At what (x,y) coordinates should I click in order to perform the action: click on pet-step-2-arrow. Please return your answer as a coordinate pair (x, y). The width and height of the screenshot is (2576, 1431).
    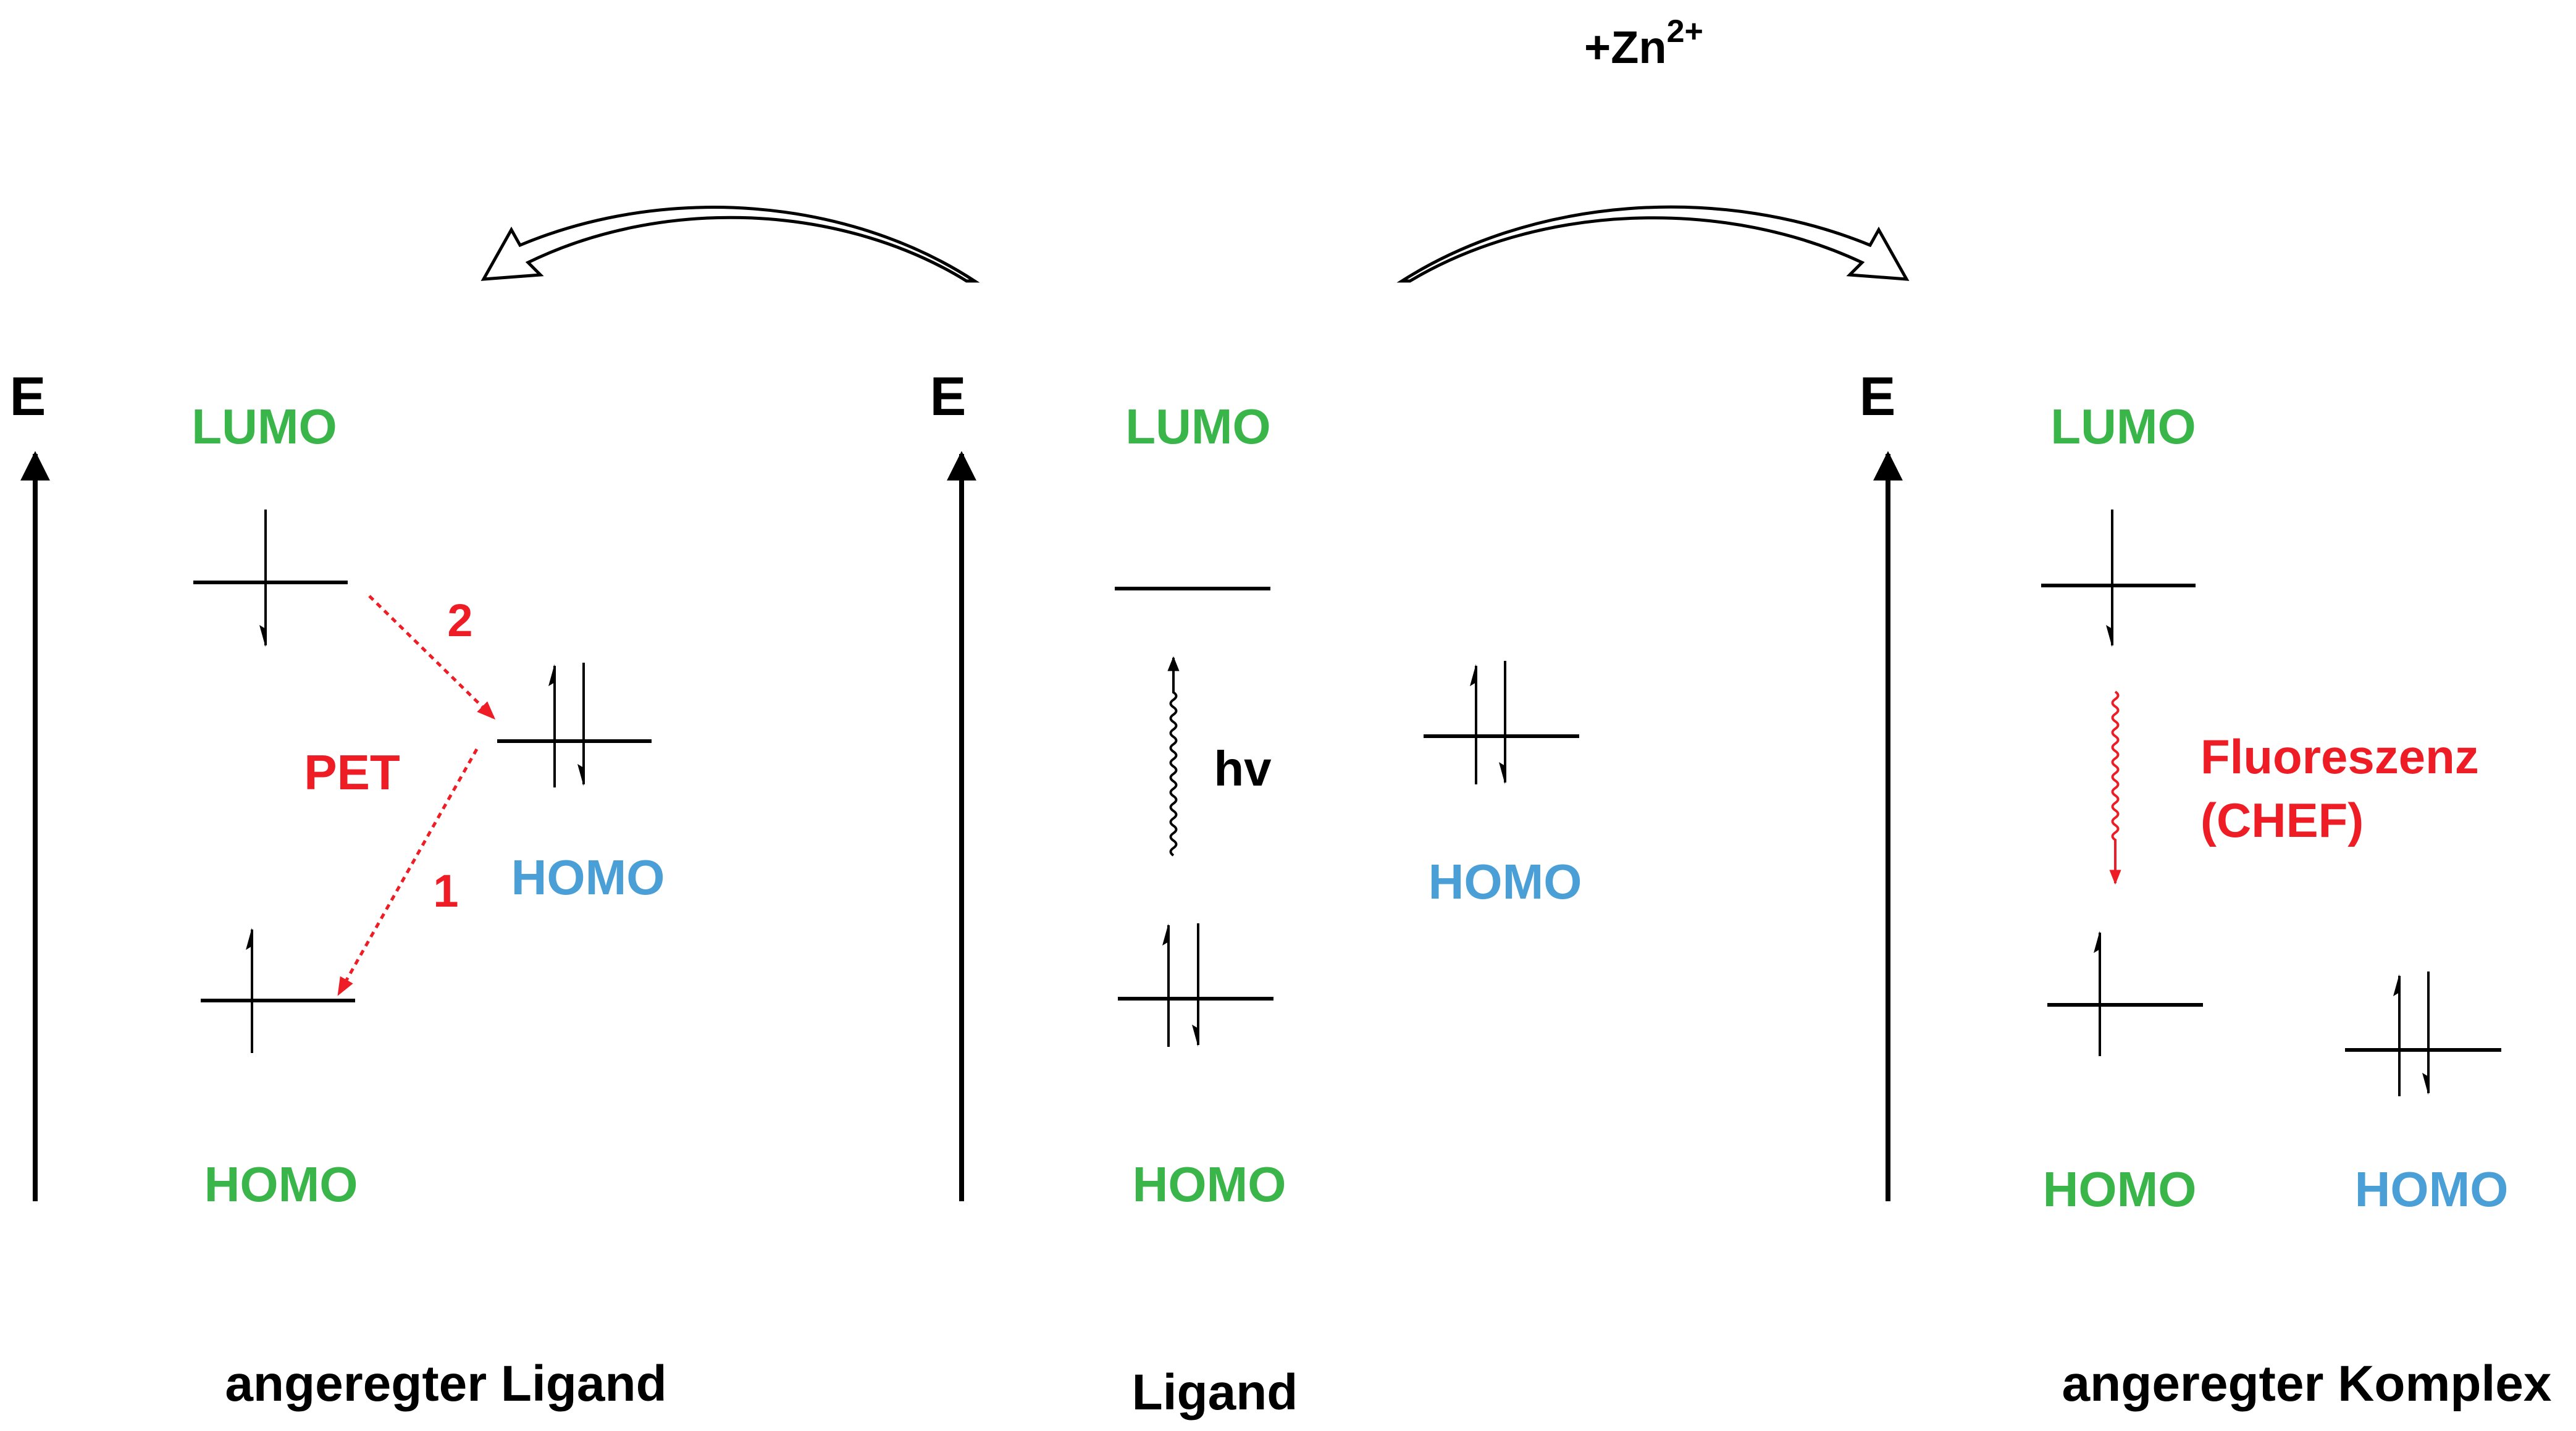
    Looking at the image, I should click on (432, 658).